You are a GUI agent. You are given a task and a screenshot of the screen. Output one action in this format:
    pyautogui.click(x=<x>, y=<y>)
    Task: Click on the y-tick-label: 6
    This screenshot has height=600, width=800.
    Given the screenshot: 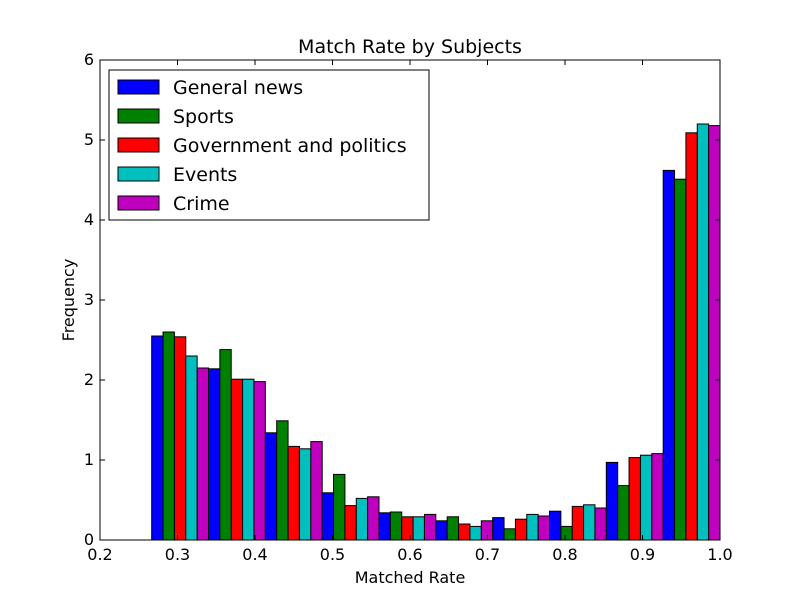 What is the action you would take?
    pyautogui.click(x=89, y=59)
    